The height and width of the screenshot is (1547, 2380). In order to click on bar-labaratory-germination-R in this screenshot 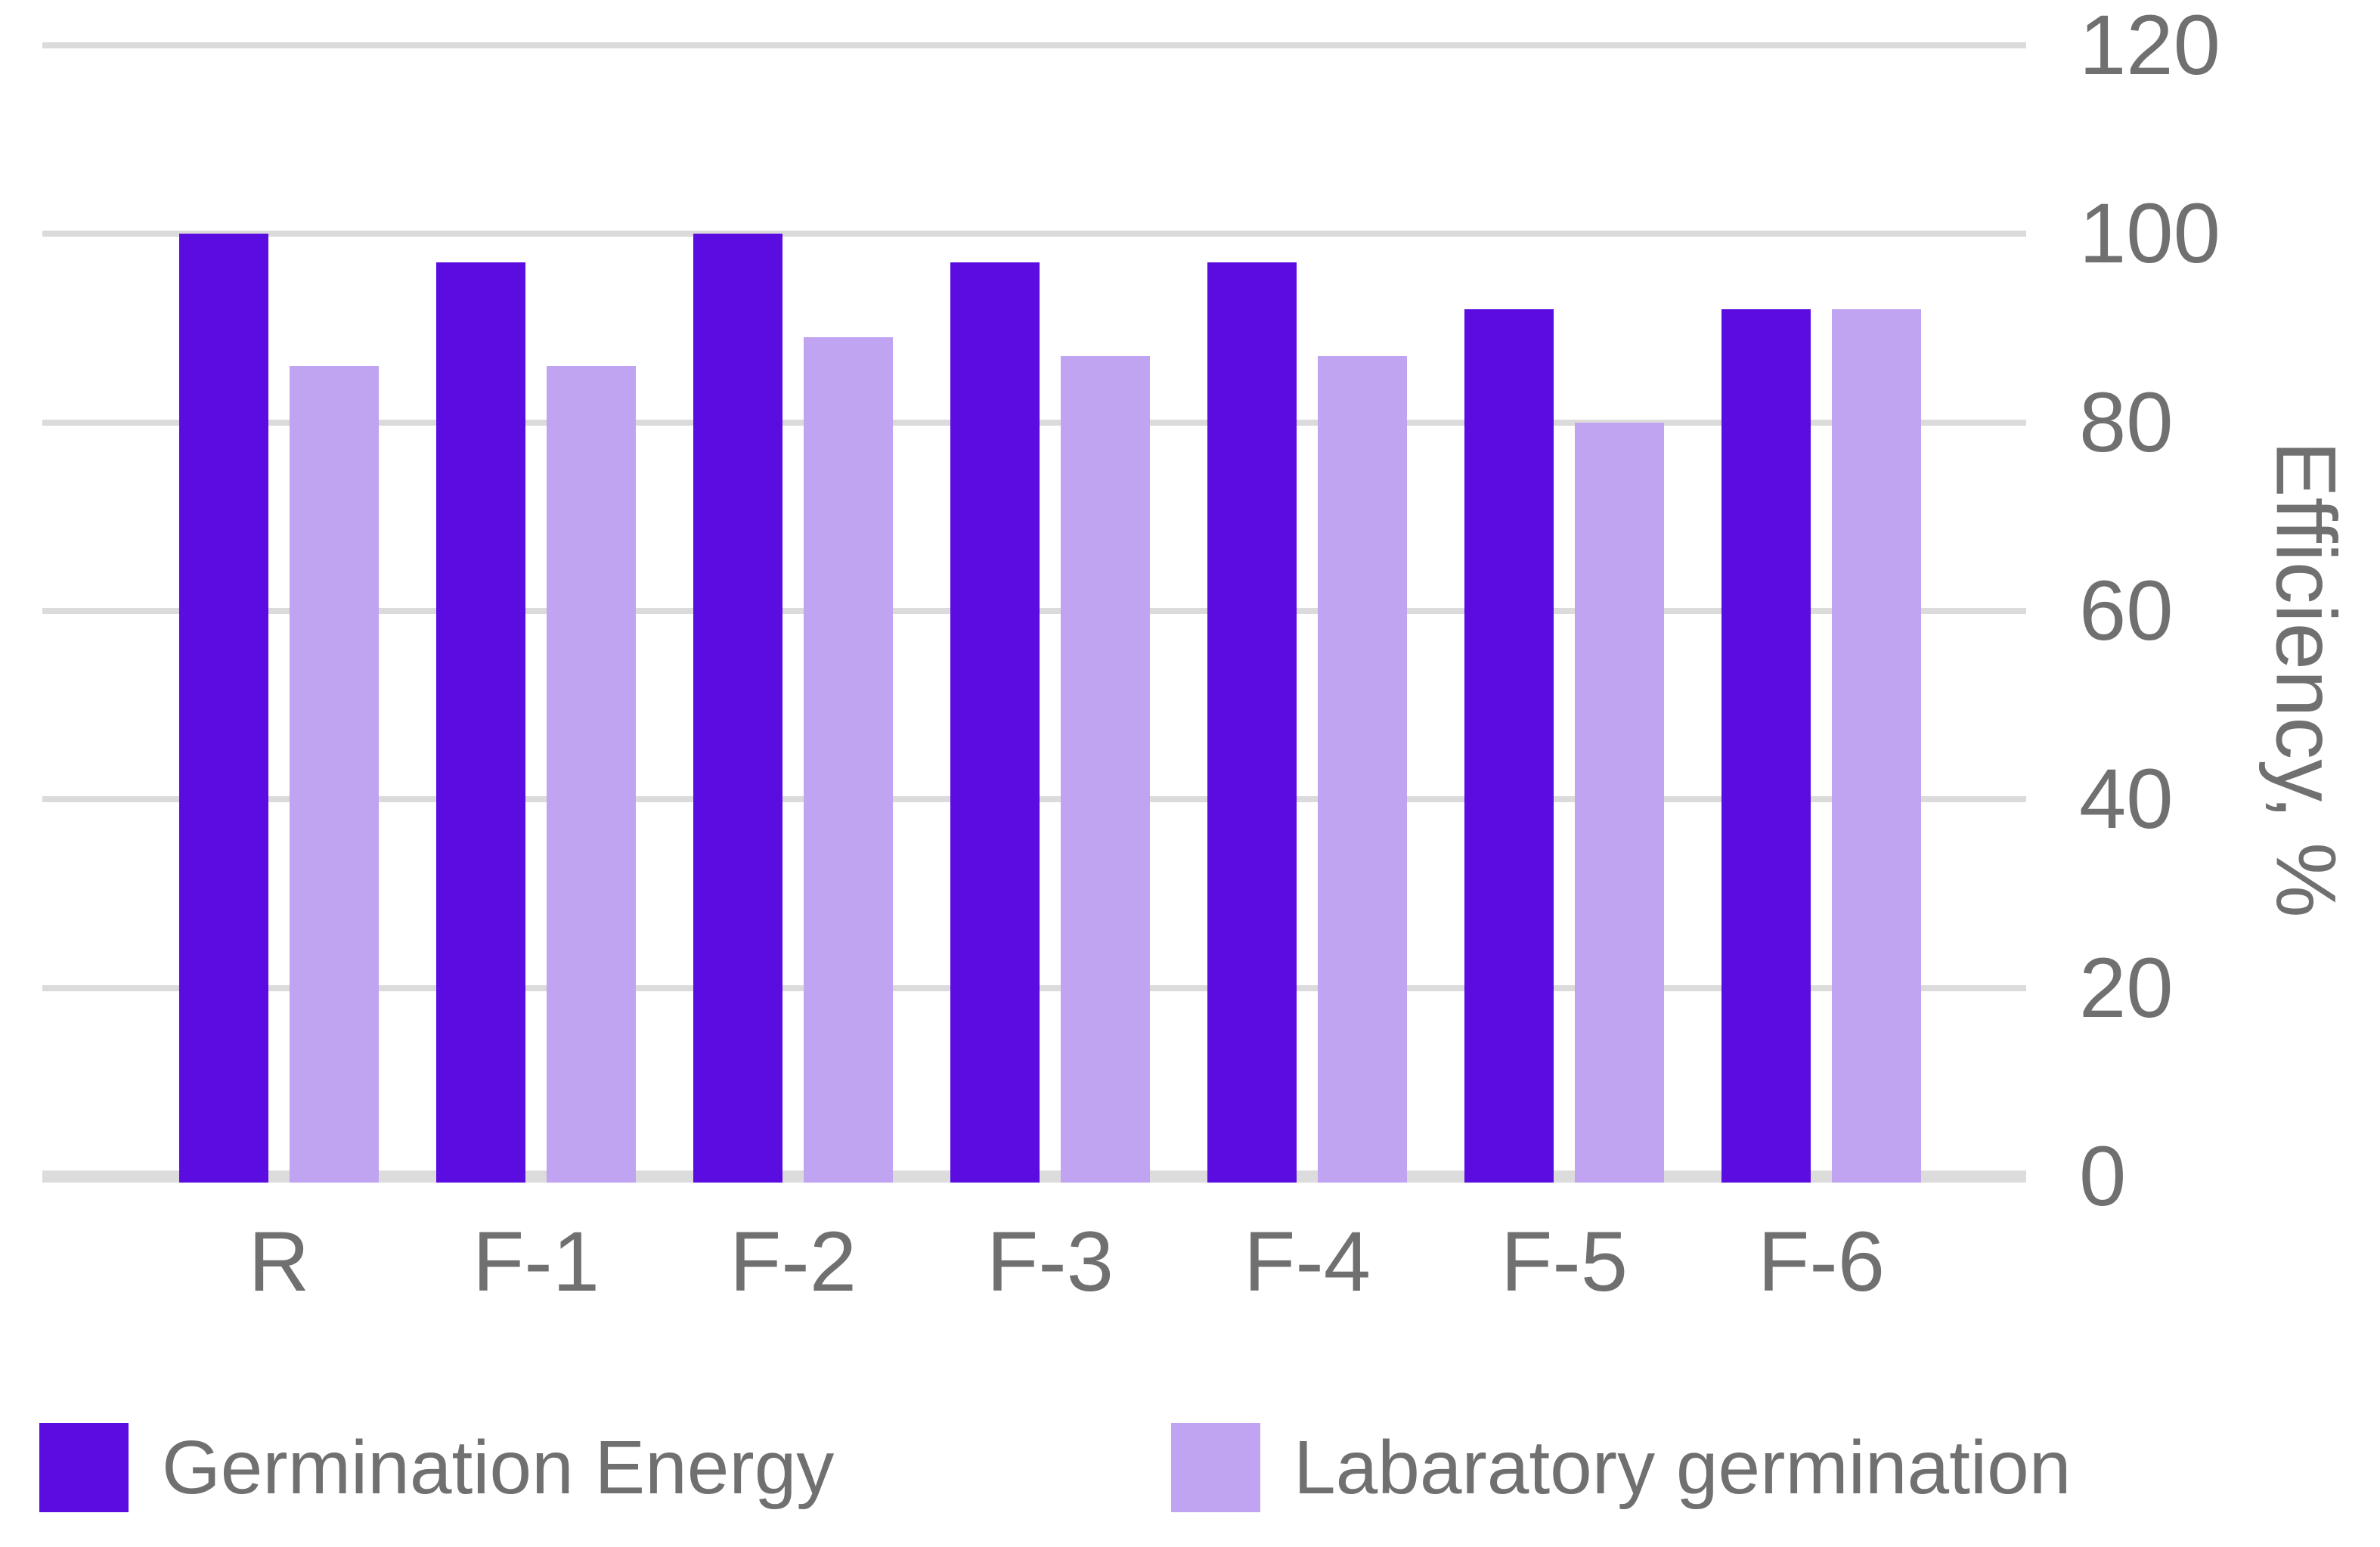, I will do `click(334, 774)`.